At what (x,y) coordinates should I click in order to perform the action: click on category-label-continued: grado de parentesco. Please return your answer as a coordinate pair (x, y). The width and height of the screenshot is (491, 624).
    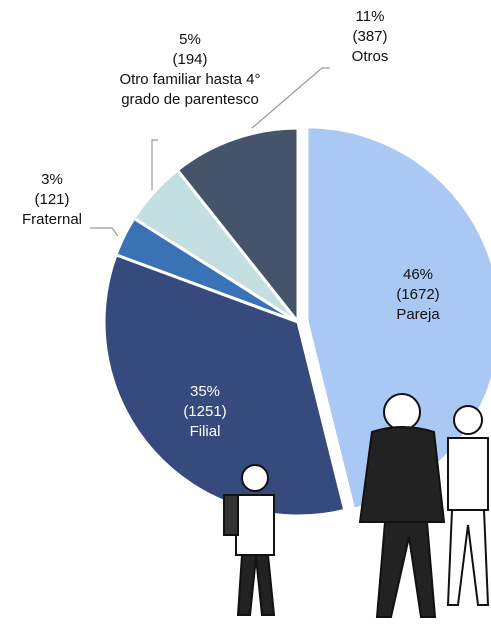
    Looking at the image, I should click on (190, 99).